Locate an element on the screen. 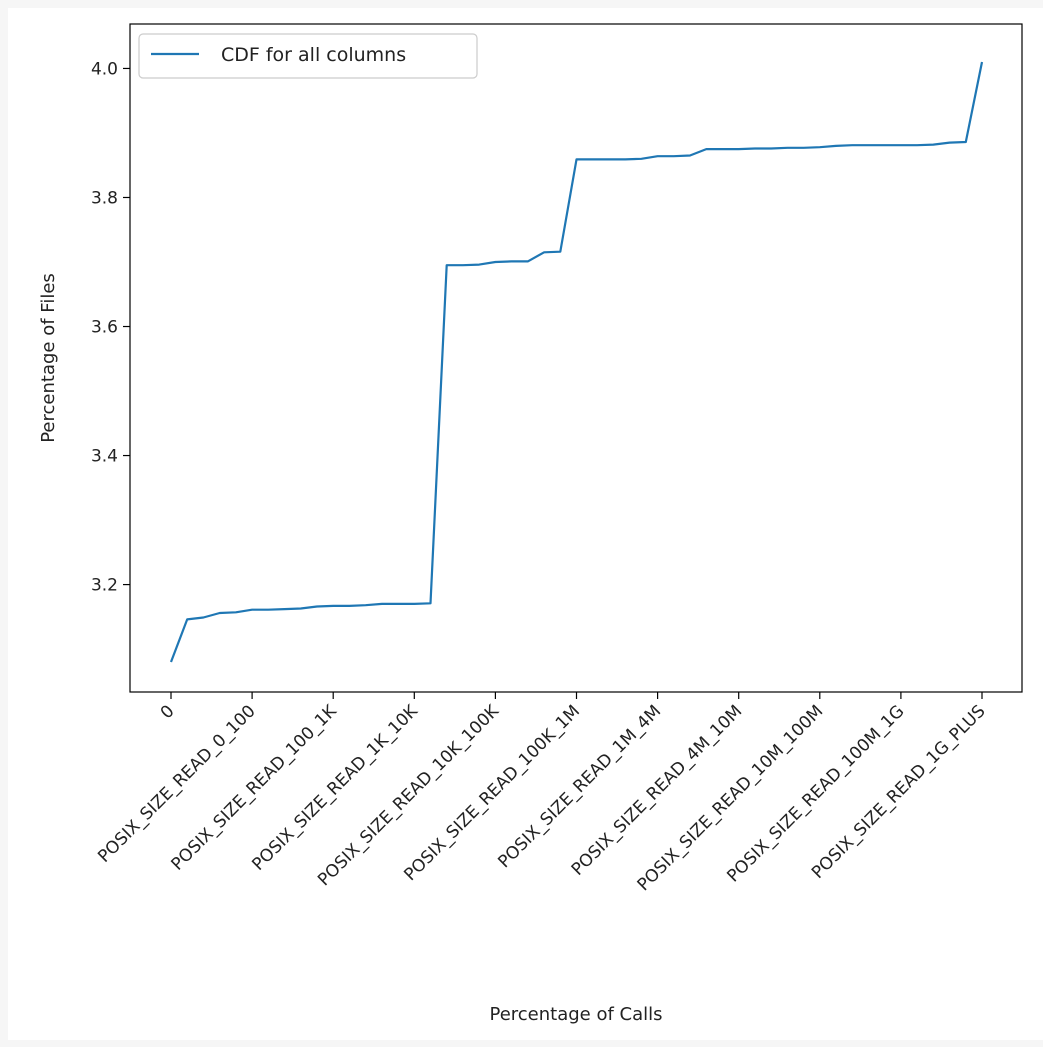 The width and height of the screenshot is (1043, 1047). y-tick-label: 4.0 is located at coordinates (104, 69).